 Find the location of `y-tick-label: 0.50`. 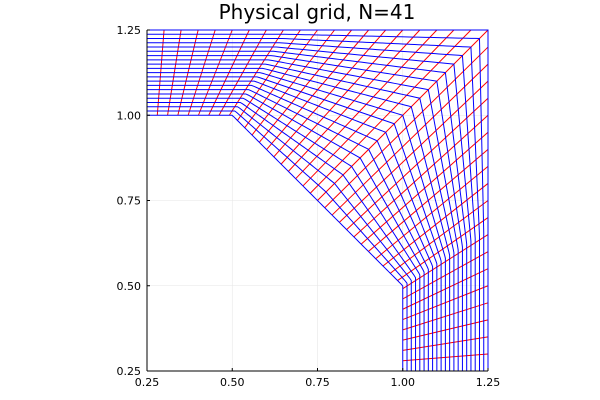

y-tick-label: 0.50 is located at coordinates (129, 286).